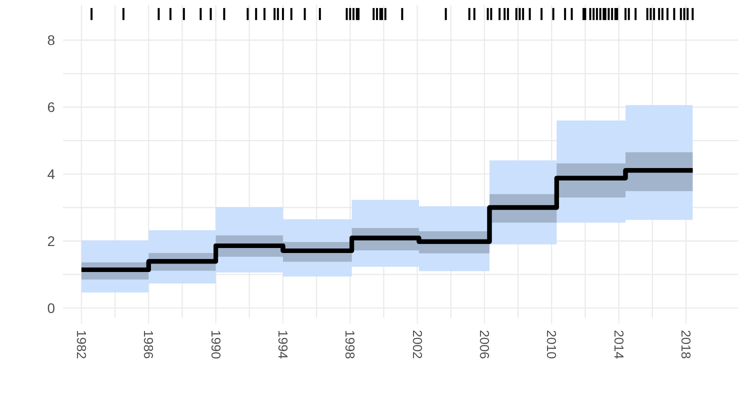  Describe the element at coordinates (618, 344) in the screenshot. I see `x-tick-label: 2014` at that location.